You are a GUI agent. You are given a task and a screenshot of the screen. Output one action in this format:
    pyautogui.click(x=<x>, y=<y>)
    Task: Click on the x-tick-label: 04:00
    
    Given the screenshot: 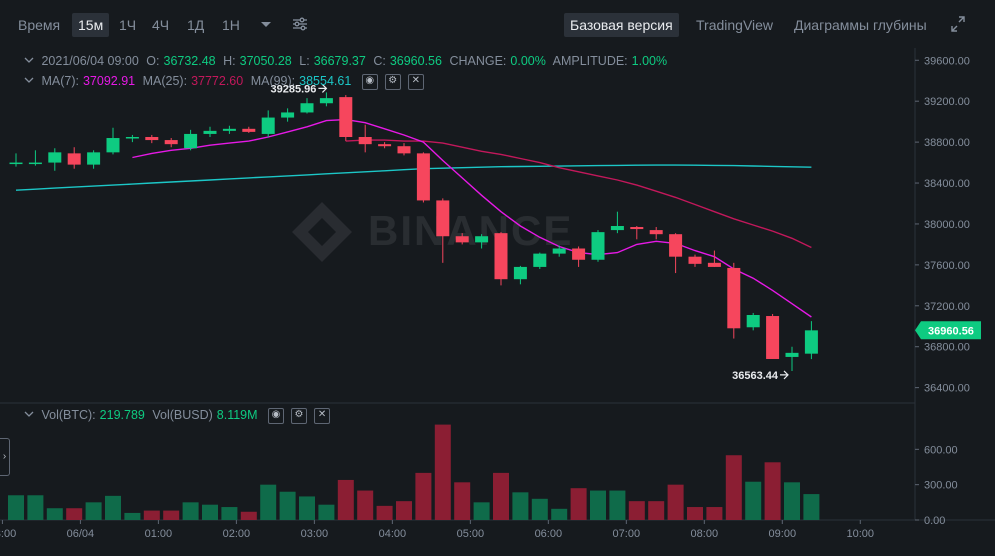 What is the action you would take?
    pyautogui.click(x=393, y=534)
    